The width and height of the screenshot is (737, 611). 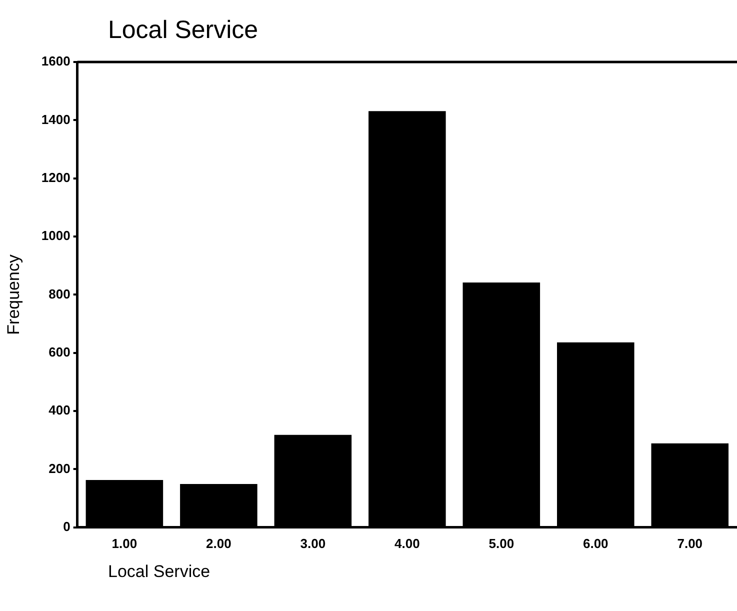 I want to click on chart-title: Local Service, so click(x=183, y=30).